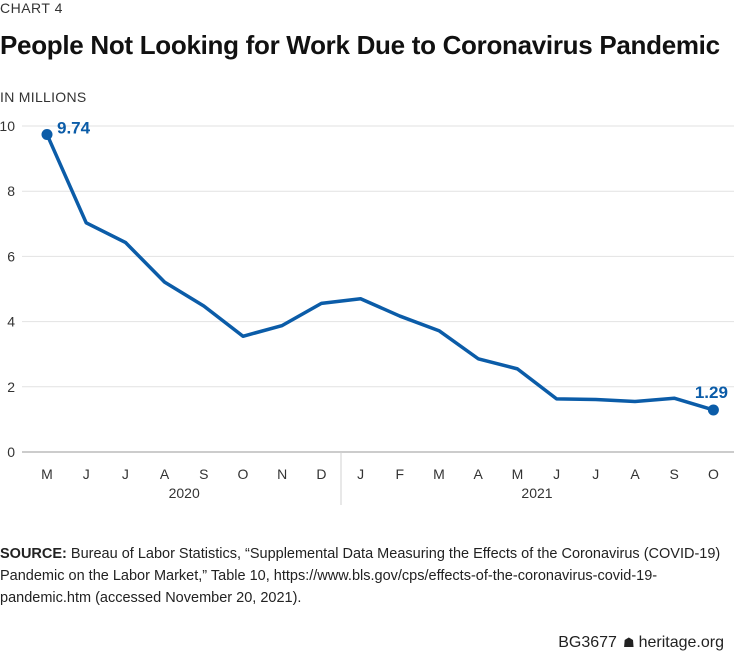 This screenshot has width=734, height=656. I want to click on x-tick-label: N, so click(282, 474).